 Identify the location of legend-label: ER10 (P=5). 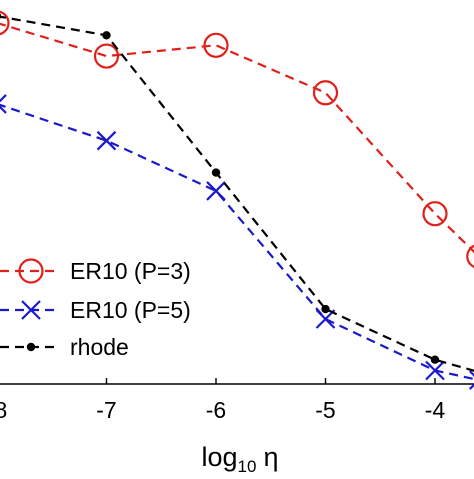
(130, 310).